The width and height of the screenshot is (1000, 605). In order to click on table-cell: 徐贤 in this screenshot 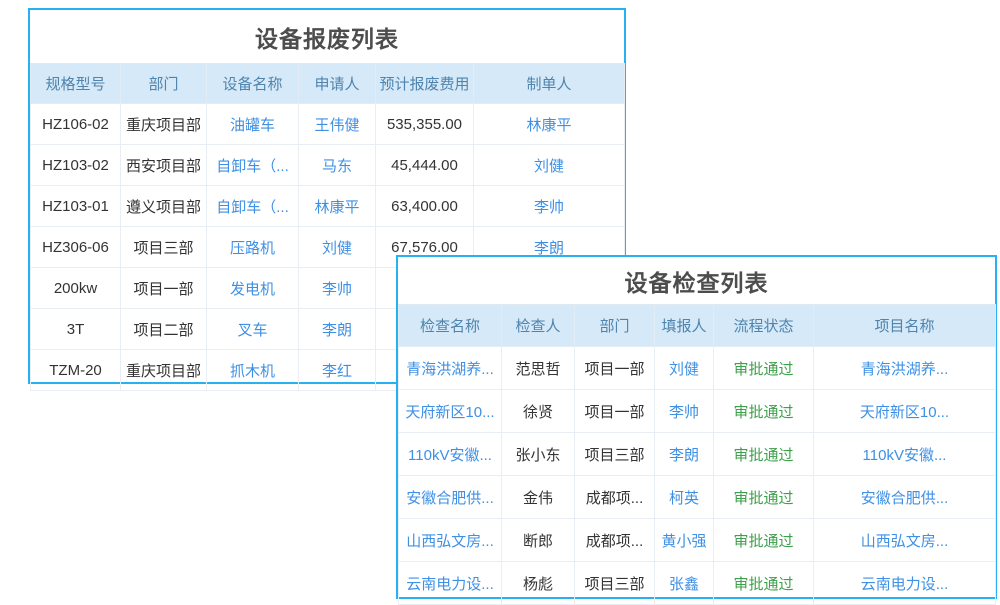, I will do `click(538, 411)`.